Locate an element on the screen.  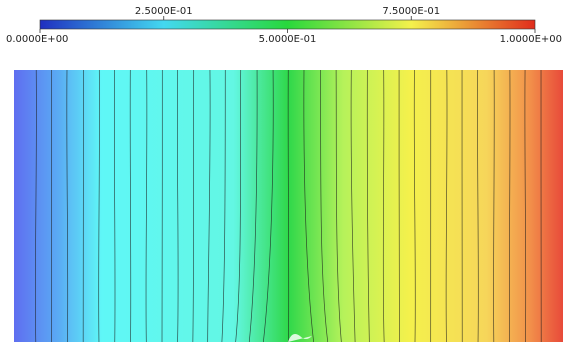
colorbar-tick-label: 1.0000E+00 is located at coordinates (531, 39).